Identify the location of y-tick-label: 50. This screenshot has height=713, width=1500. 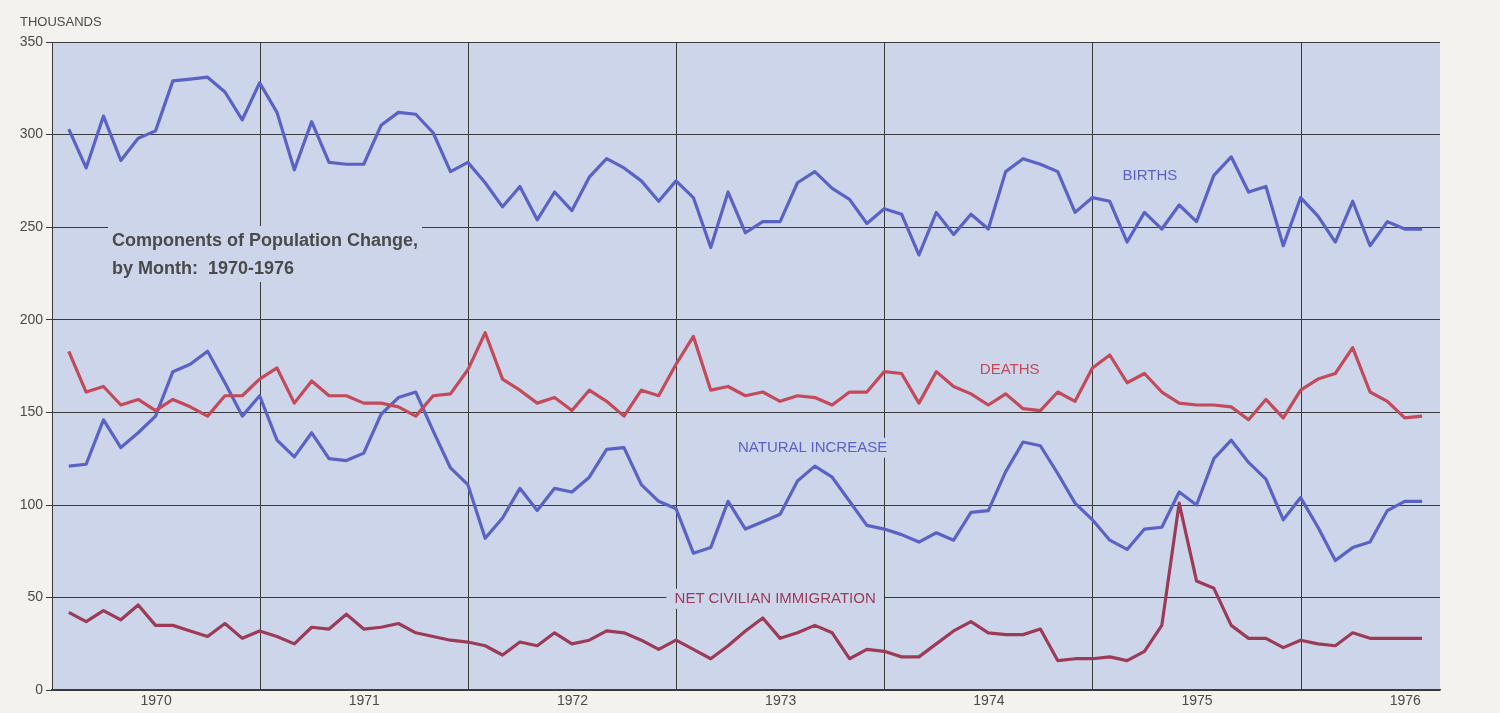
(35, 596).